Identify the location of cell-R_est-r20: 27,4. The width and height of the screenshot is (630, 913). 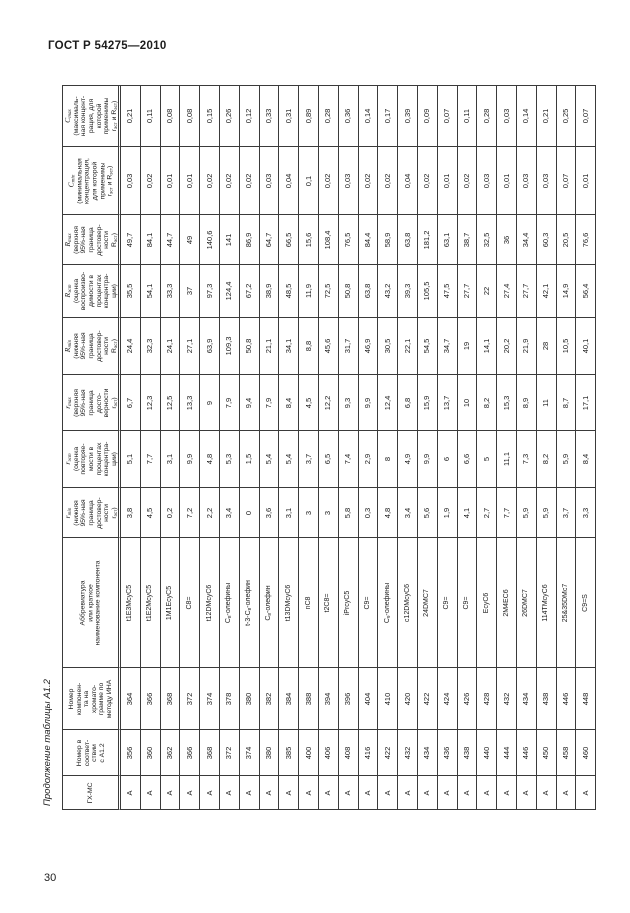
(507, 291).